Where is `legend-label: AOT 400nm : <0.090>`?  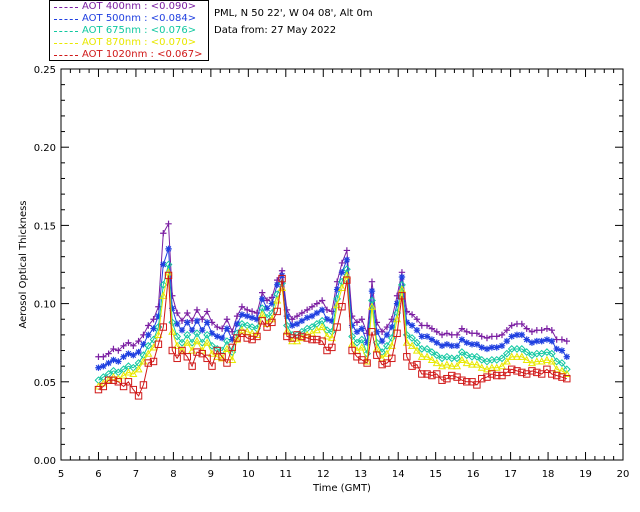
legend-label: AOT 400nm : <0.090> is located at coordinates (139, 6).